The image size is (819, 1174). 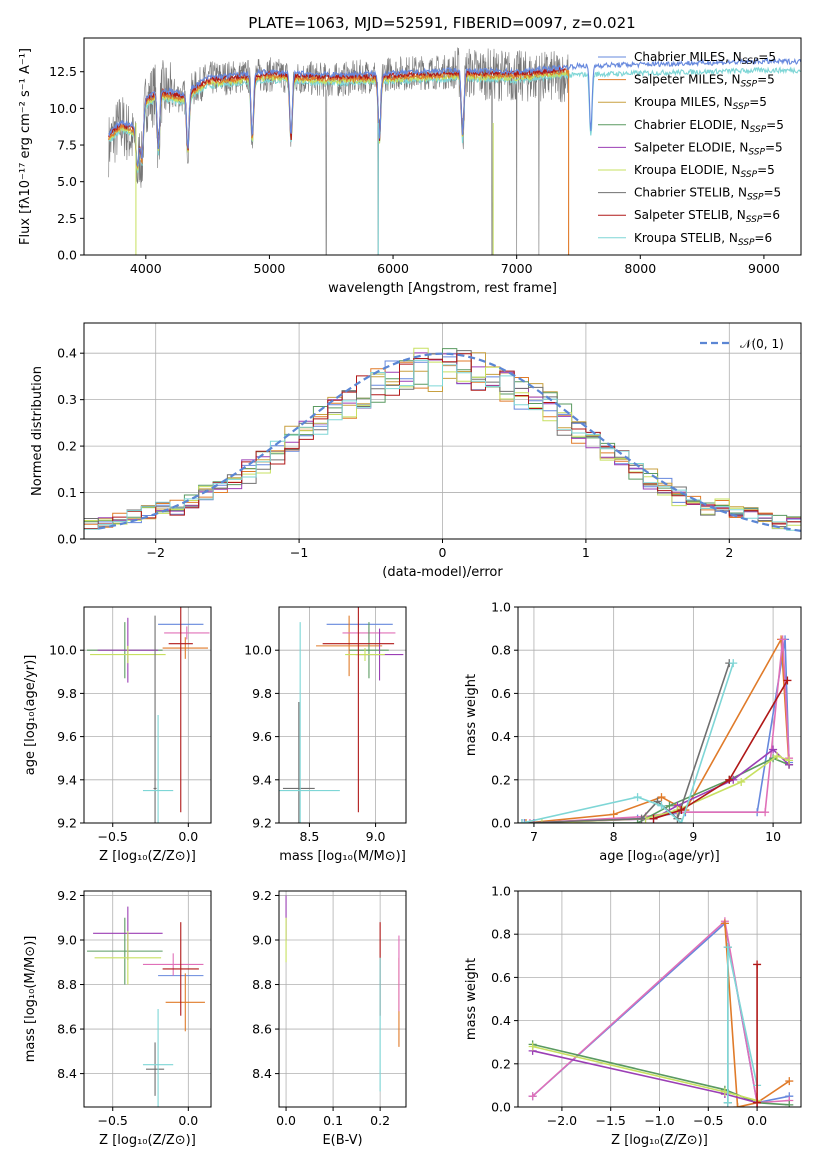 I want to click on legend-label-text: Chabrier ELODIE, N, so click(x=692, y=125).